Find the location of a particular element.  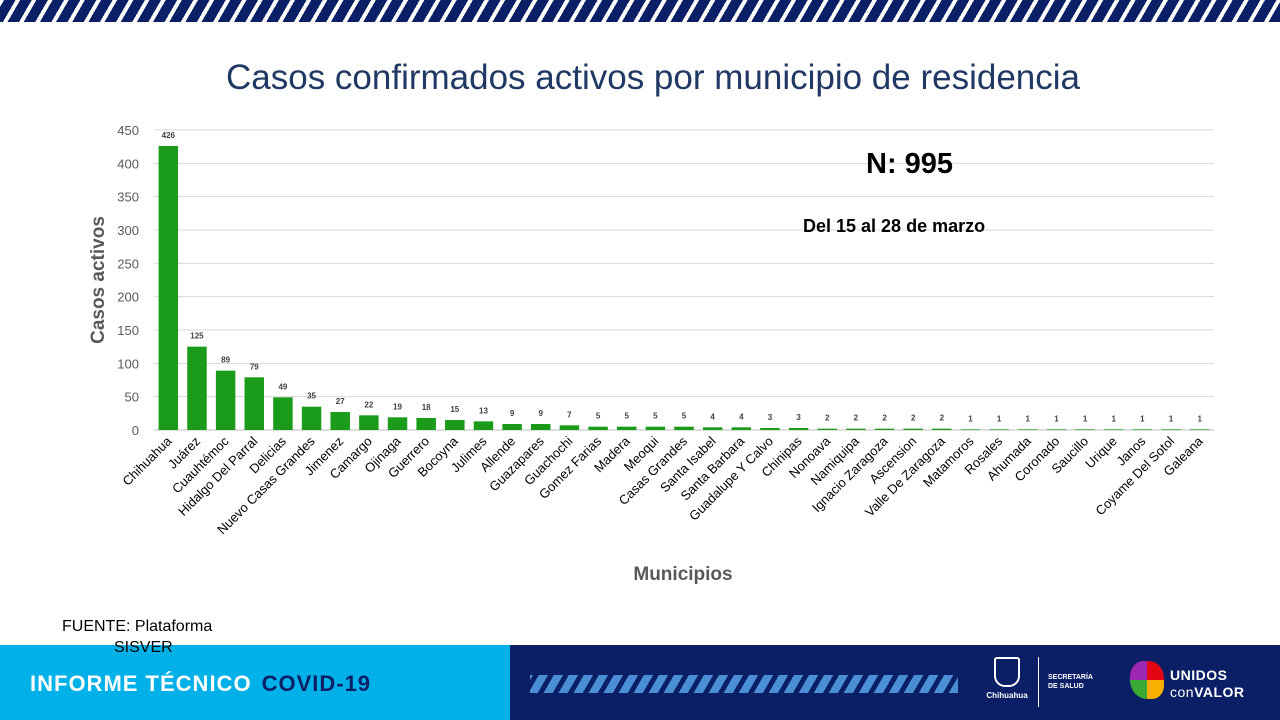

y-tick-label: 300 is located at coordinates (128, 230).